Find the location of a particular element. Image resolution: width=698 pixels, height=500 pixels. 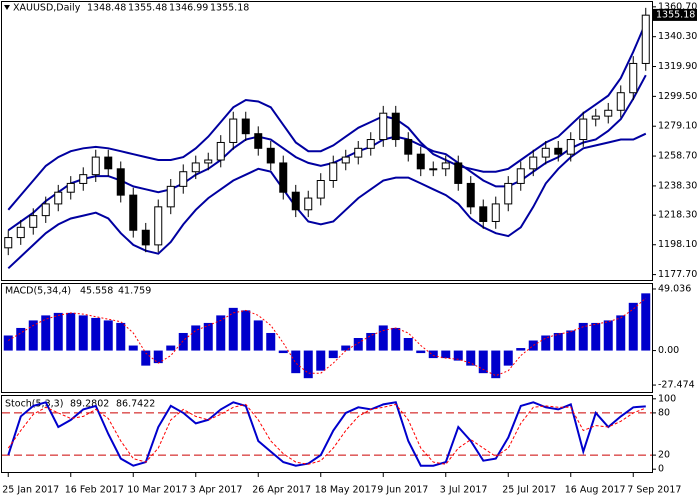

x-tick-label: 9 Jun 2017 is located at coordinates (402, 490).